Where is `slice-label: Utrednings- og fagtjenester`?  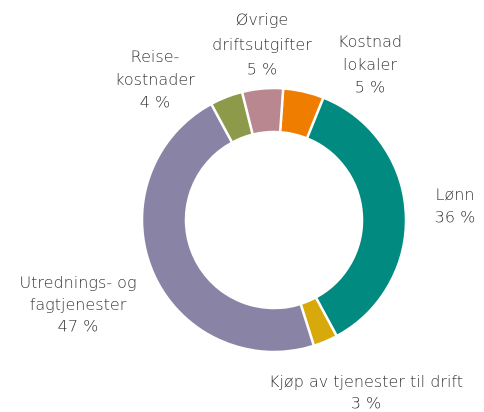 slice-label: Utrednings- og fagtjenester is located at coordinates (77, 293).